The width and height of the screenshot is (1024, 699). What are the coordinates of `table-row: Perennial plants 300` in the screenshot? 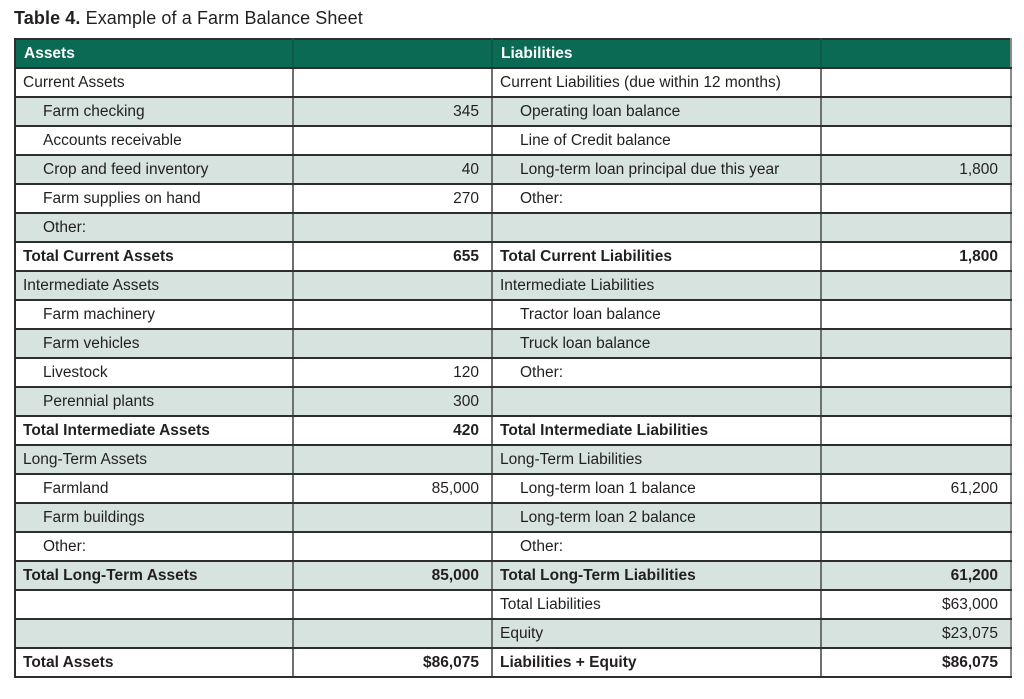 It's located at (513, 401).